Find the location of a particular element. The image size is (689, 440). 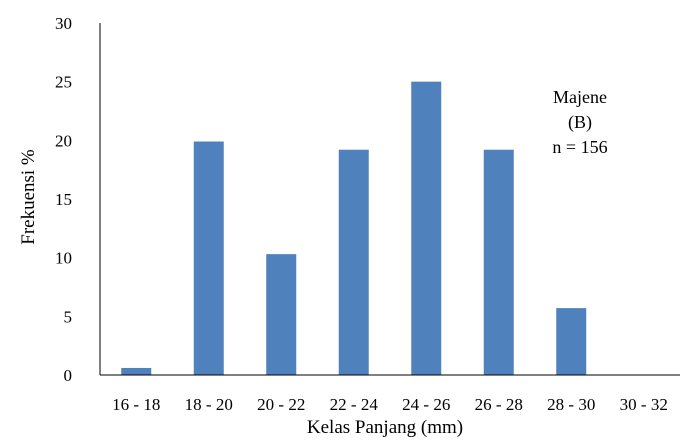

y-tick-label: 20 is located at coordinates (63, 140).